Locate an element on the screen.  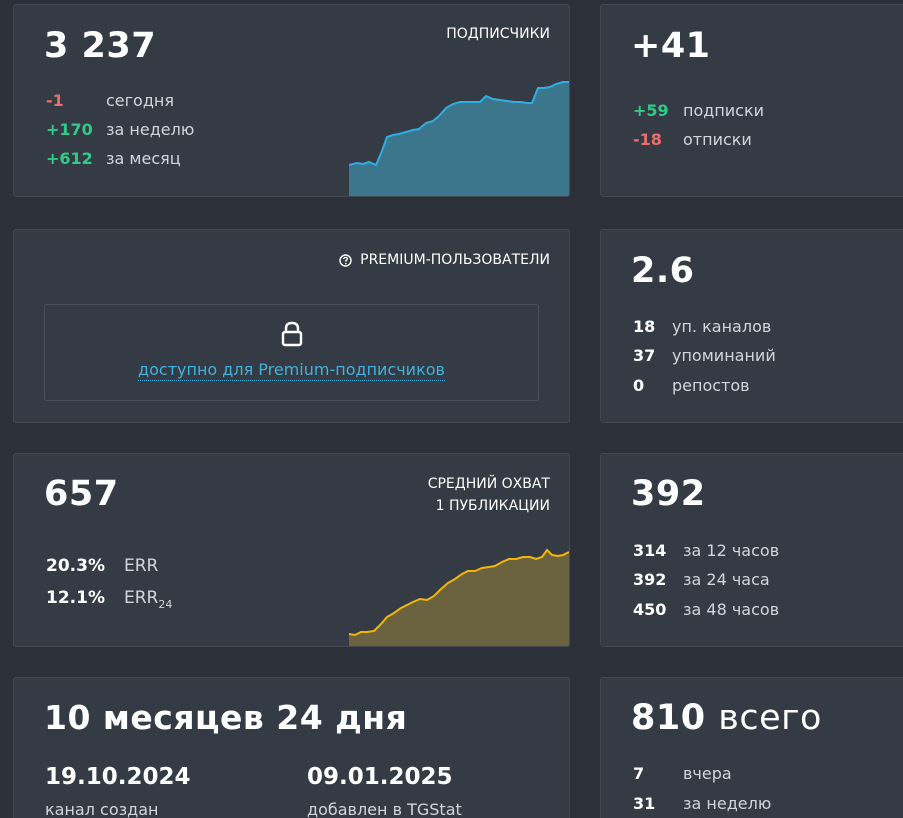
week-change: +170 is located at coordinates (69, 129).